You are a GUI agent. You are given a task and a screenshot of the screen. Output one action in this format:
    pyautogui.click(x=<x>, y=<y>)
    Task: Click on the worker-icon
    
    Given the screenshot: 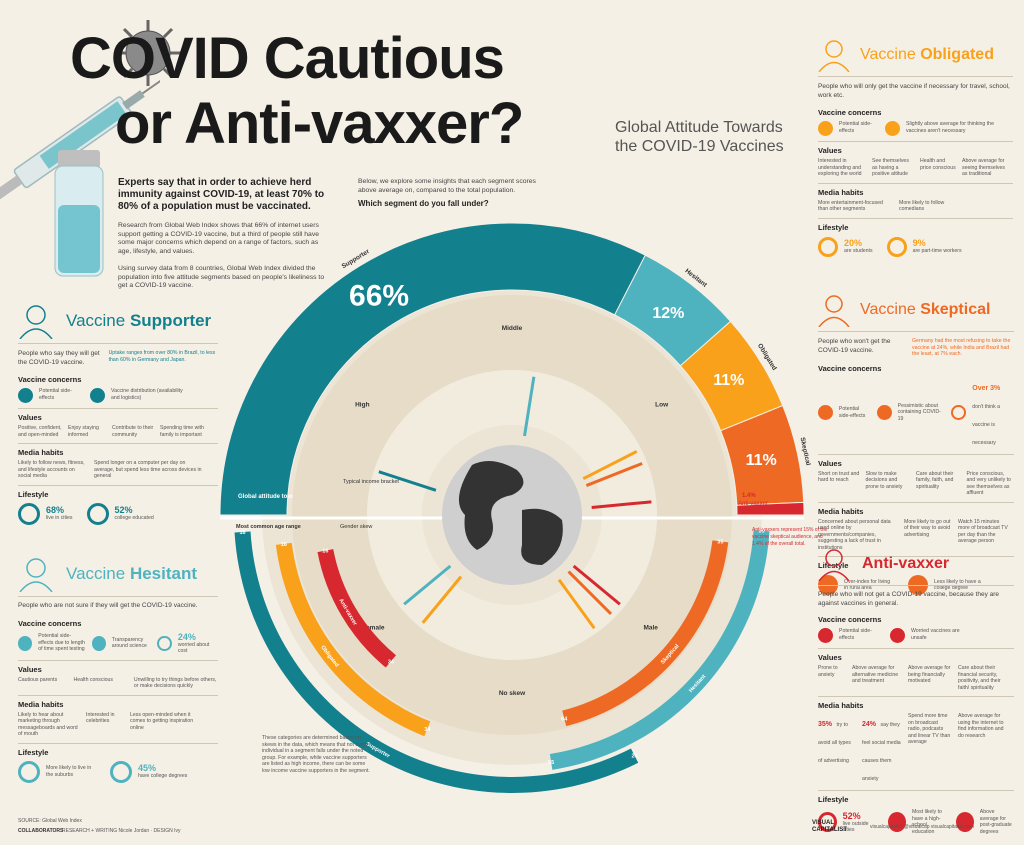 What is the action you would take?
    pyautogui.click(x=896, y=246)
    